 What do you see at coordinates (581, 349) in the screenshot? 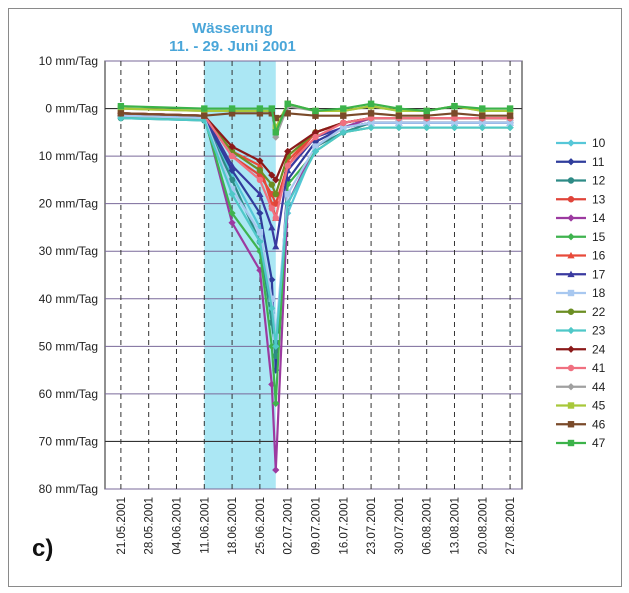
I see `legend-item-24: 24` at bounding box center [581, 349].